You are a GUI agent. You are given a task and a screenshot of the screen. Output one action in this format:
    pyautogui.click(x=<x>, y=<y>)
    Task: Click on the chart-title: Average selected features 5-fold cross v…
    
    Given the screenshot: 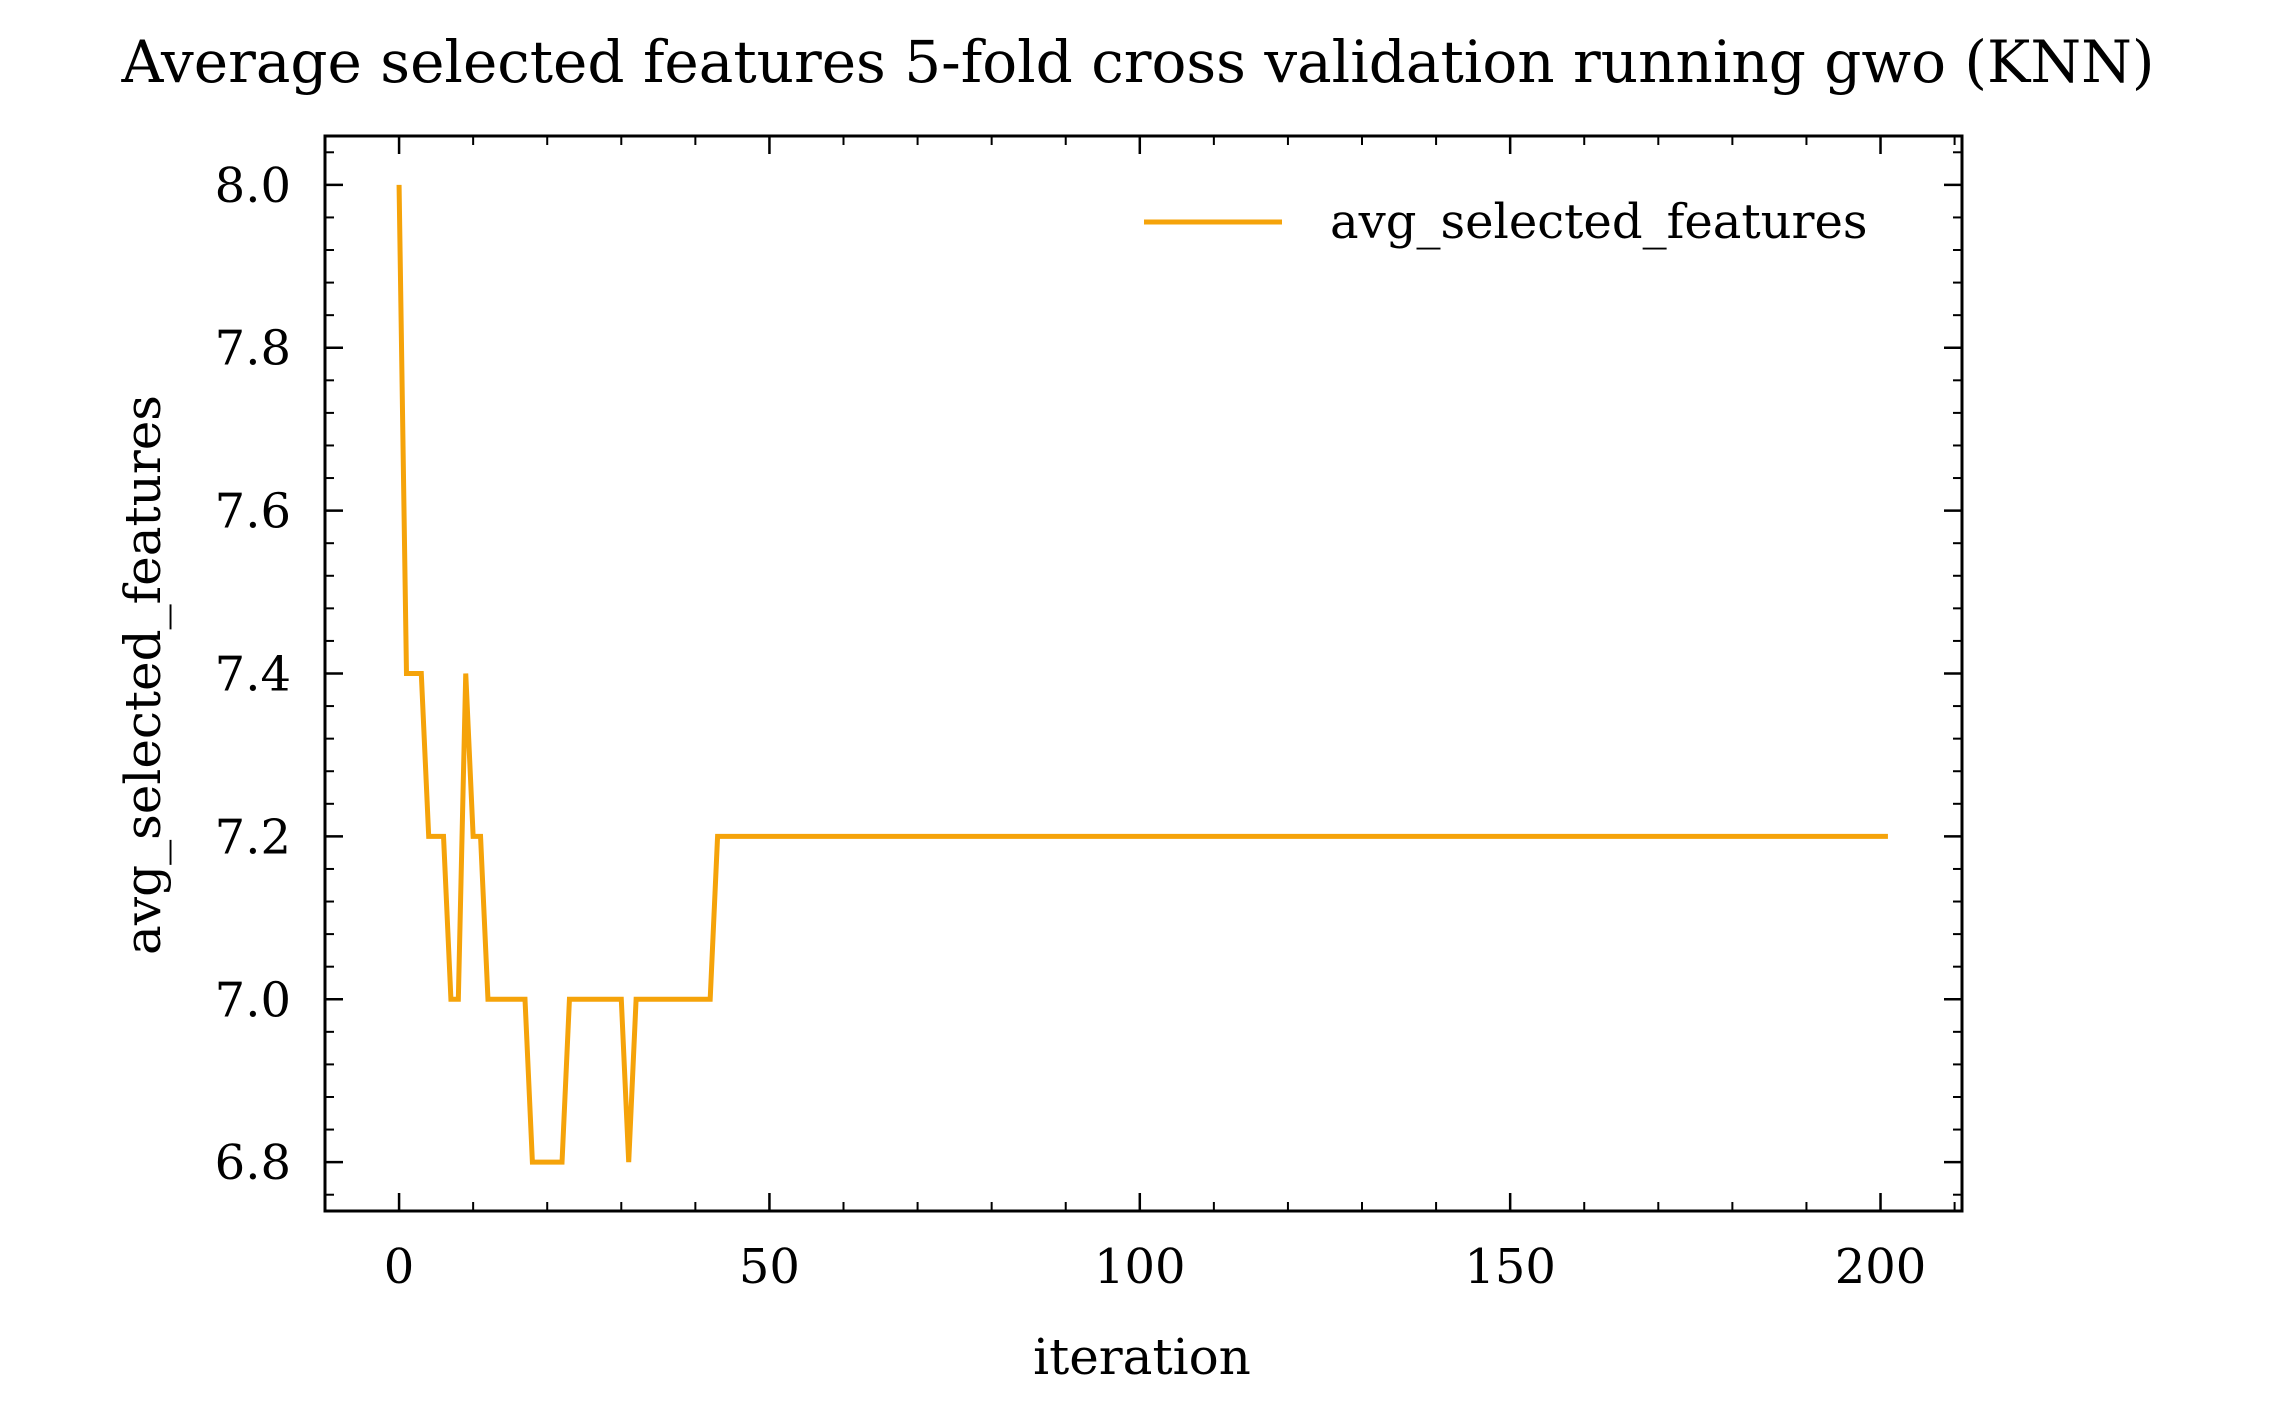 What is the action you would take?
    pyautogui.click(x=1137, y=62)
    